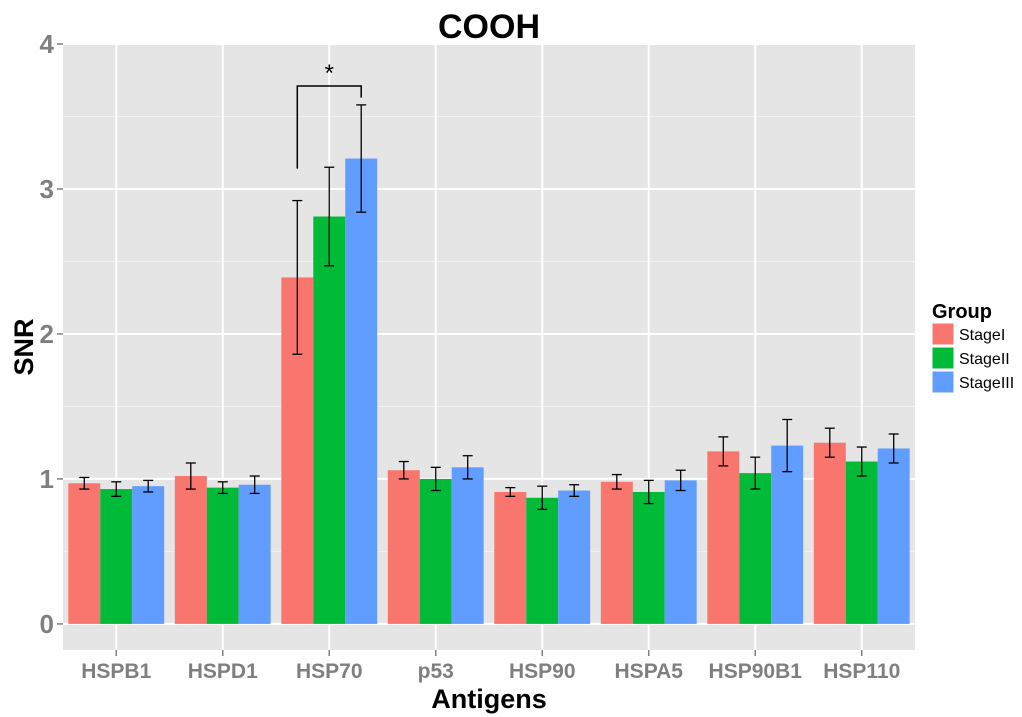 This screenshot has width=1022, height=717. What do you see at coordinates (649, 671) in the screenshot?
I see `x-tick-label: HSPA5` at bounding box center [649, 671].